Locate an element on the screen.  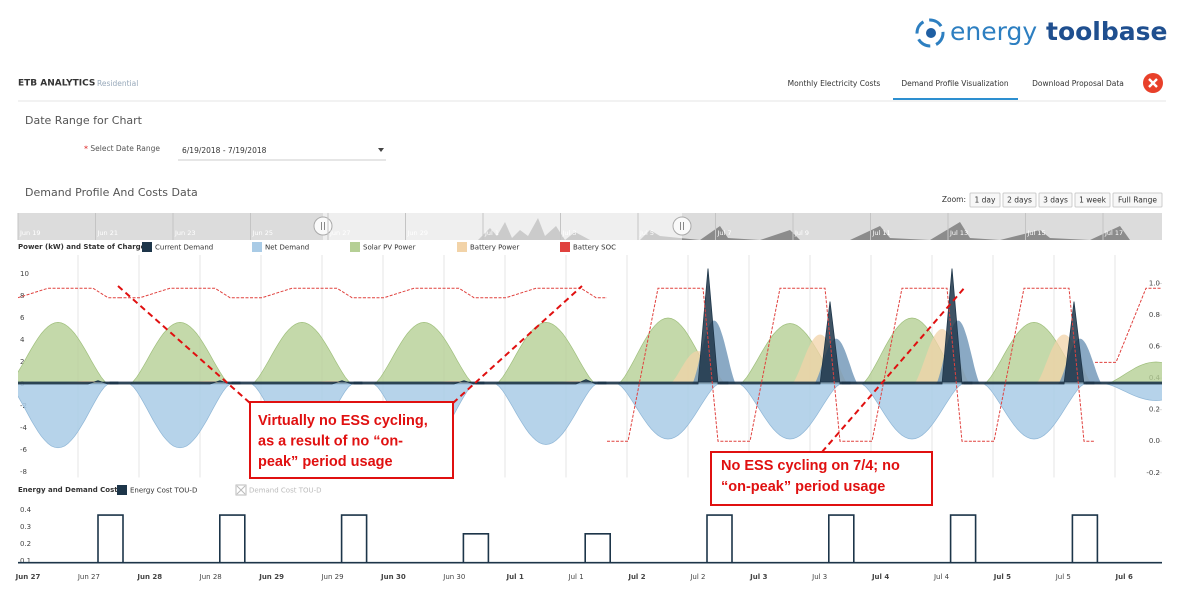
zoom-button-label: 1 day is located at coordinates (986, 200).